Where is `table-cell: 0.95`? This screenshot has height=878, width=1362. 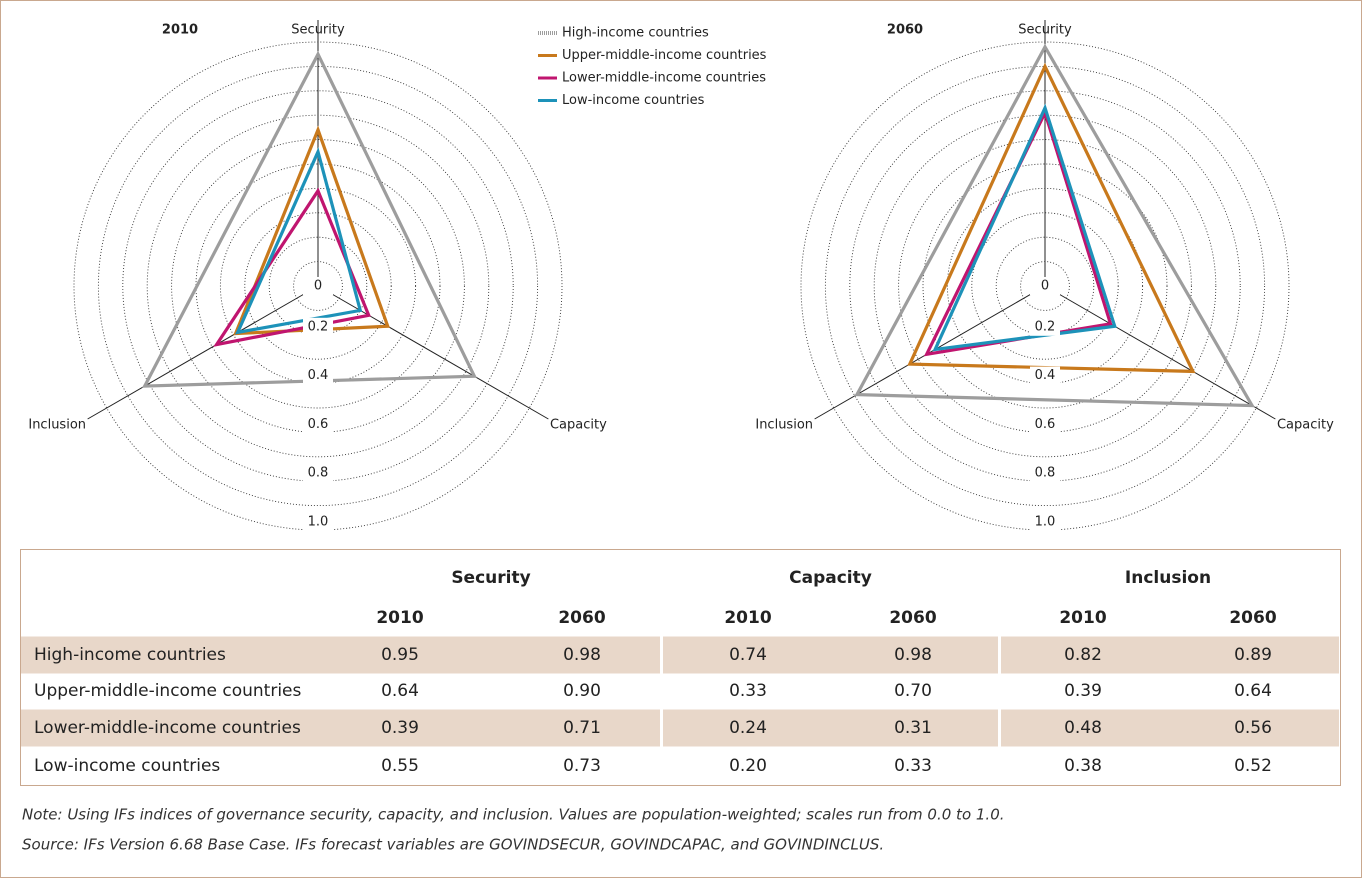 table-cell: 0.95 is located at coordinates (400, 655).